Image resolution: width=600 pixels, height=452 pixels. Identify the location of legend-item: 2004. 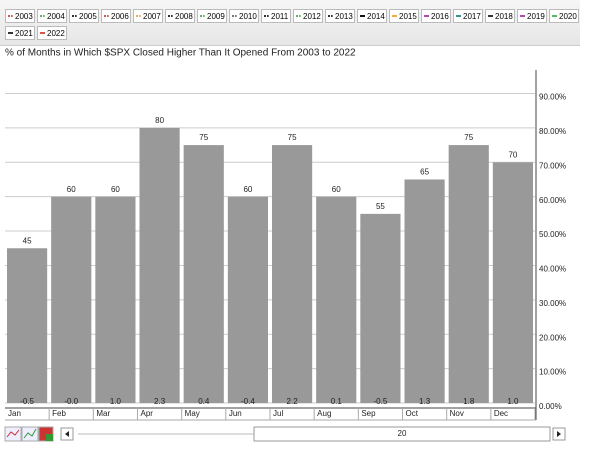
(52, 16).